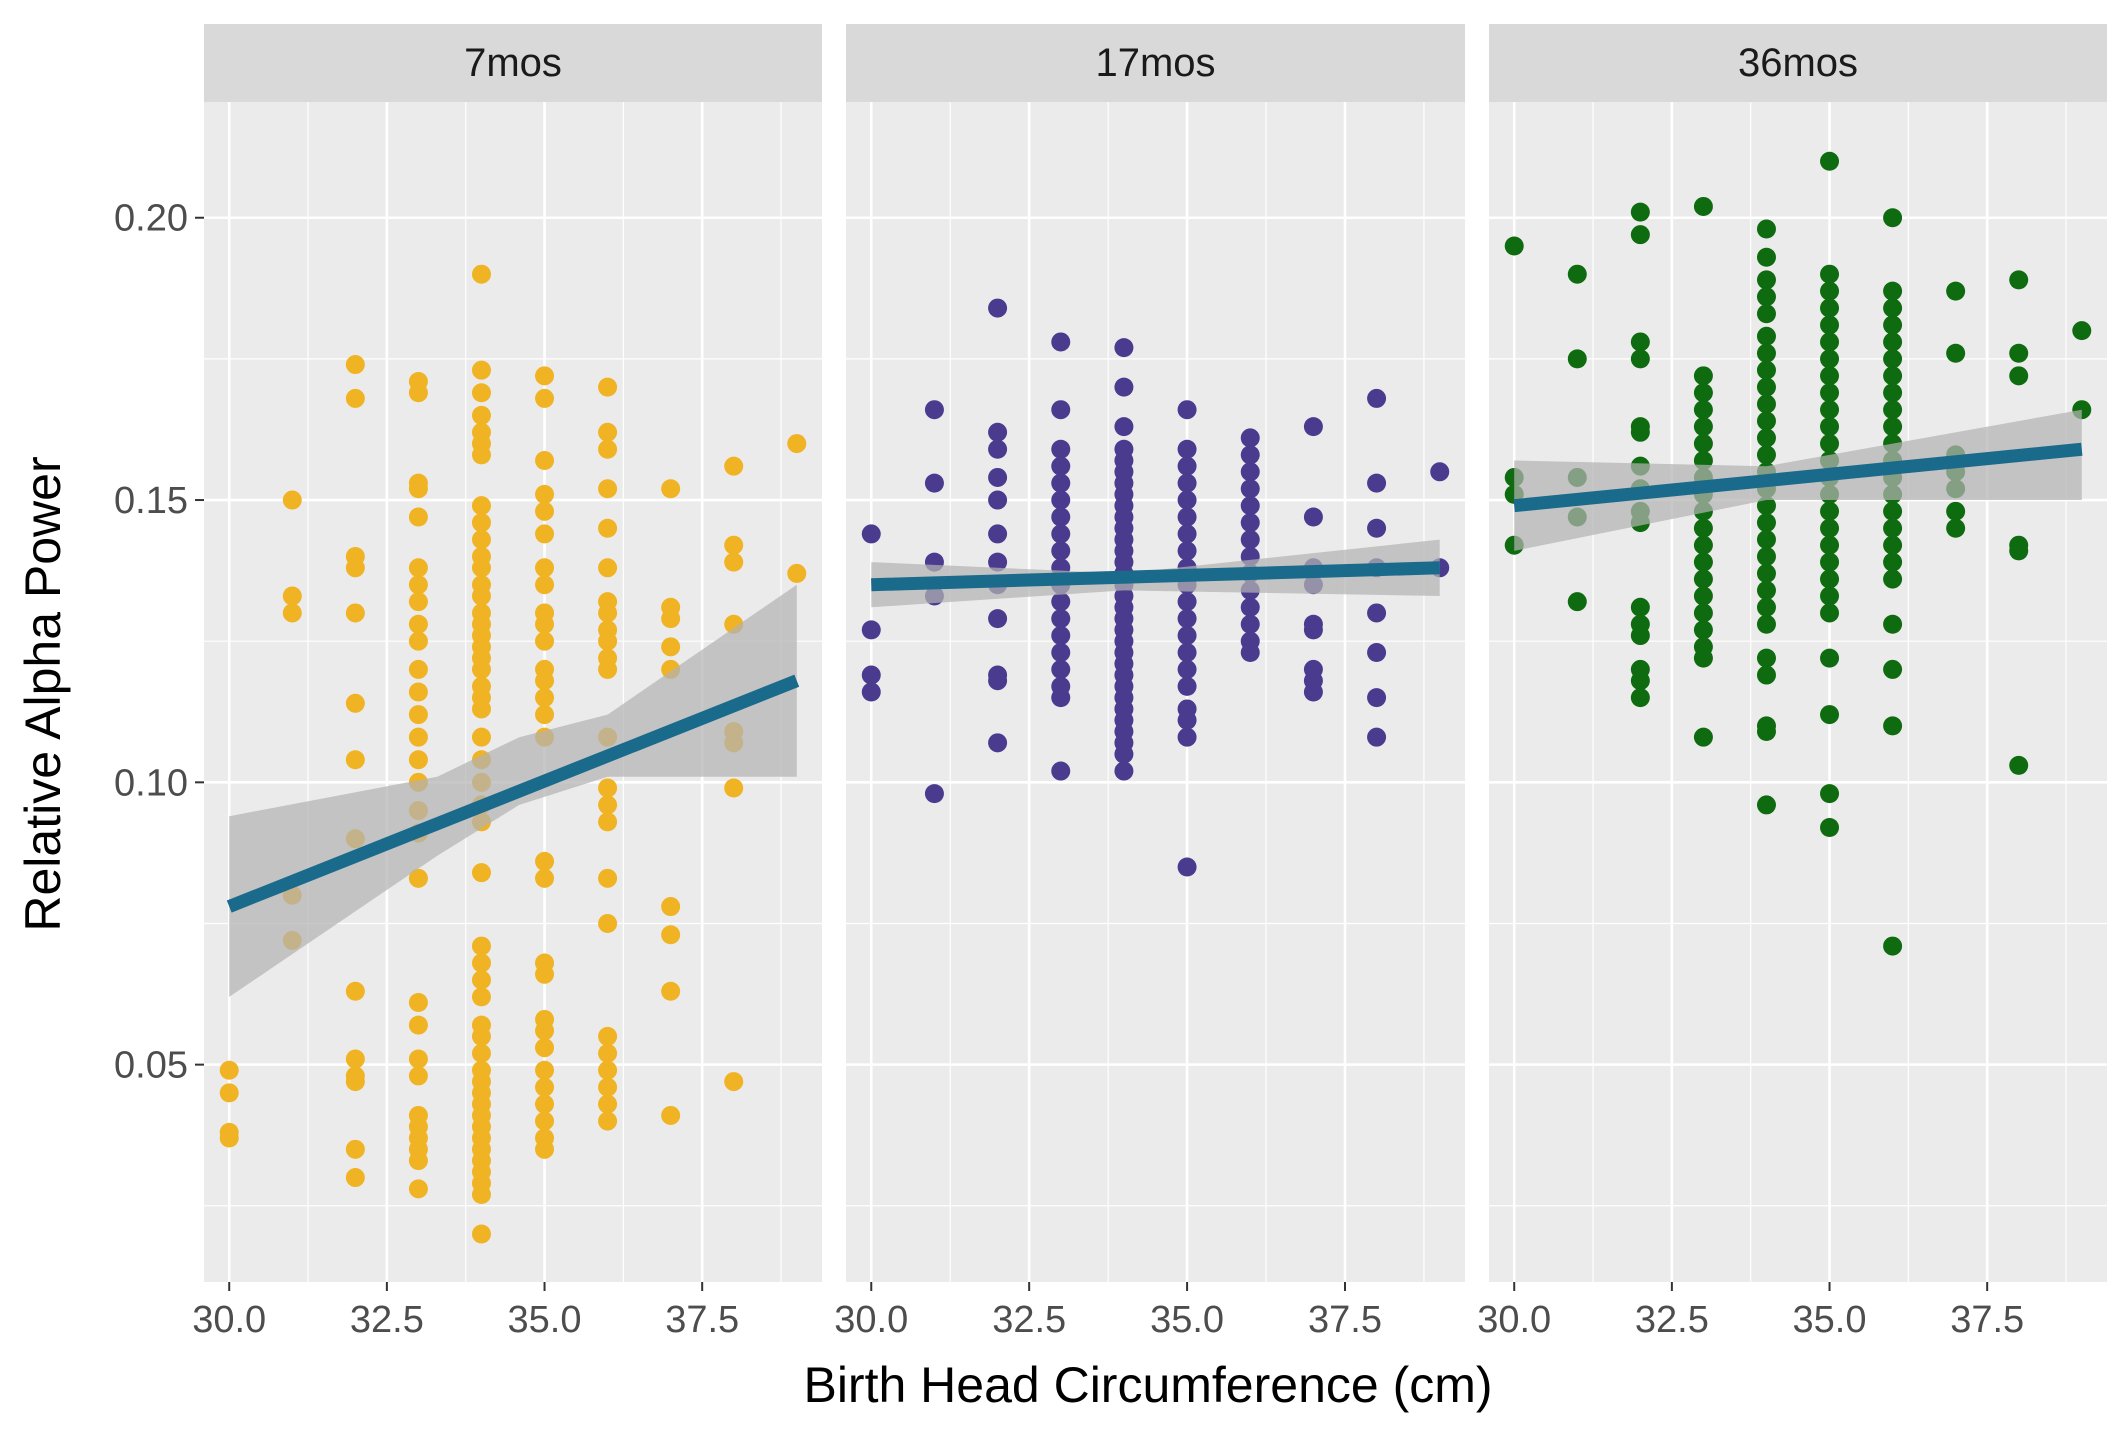  Describe the element at coordinates (1147, 1385) in the screenshot. I see `x-axis-title: Birth Head Circumference (cm)` at that location.